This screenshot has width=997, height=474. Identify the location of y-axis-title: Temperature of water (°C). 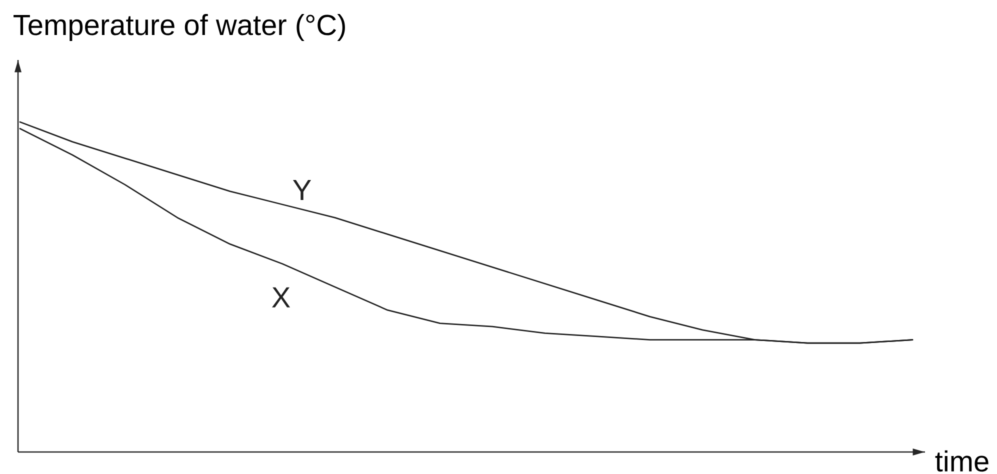
(179, 28).